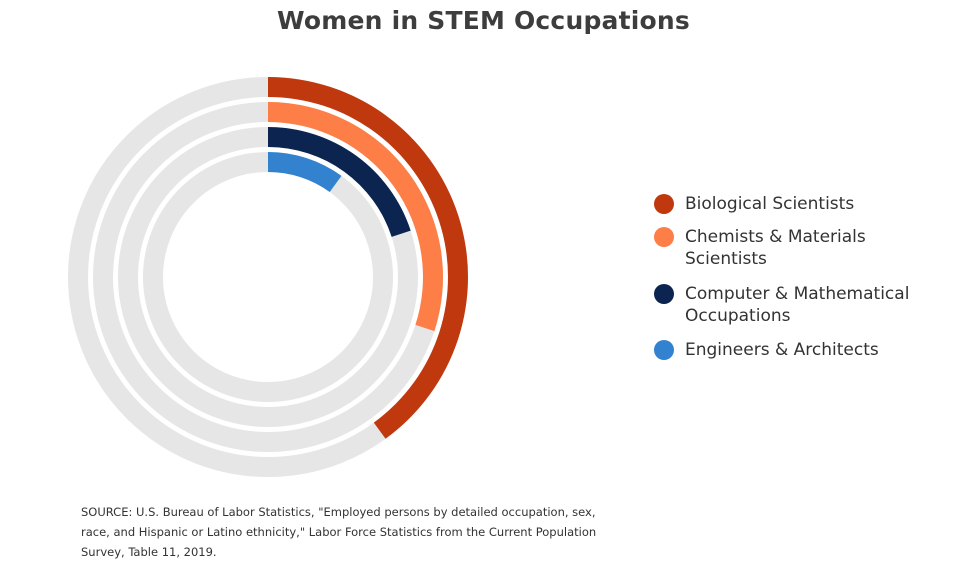 This screenshot has width=980, height=562. What do you see at coordinates (770, 204) in the screenshot?
I see `legend-label: Biological Scientists` at bounding box center [770, 204].